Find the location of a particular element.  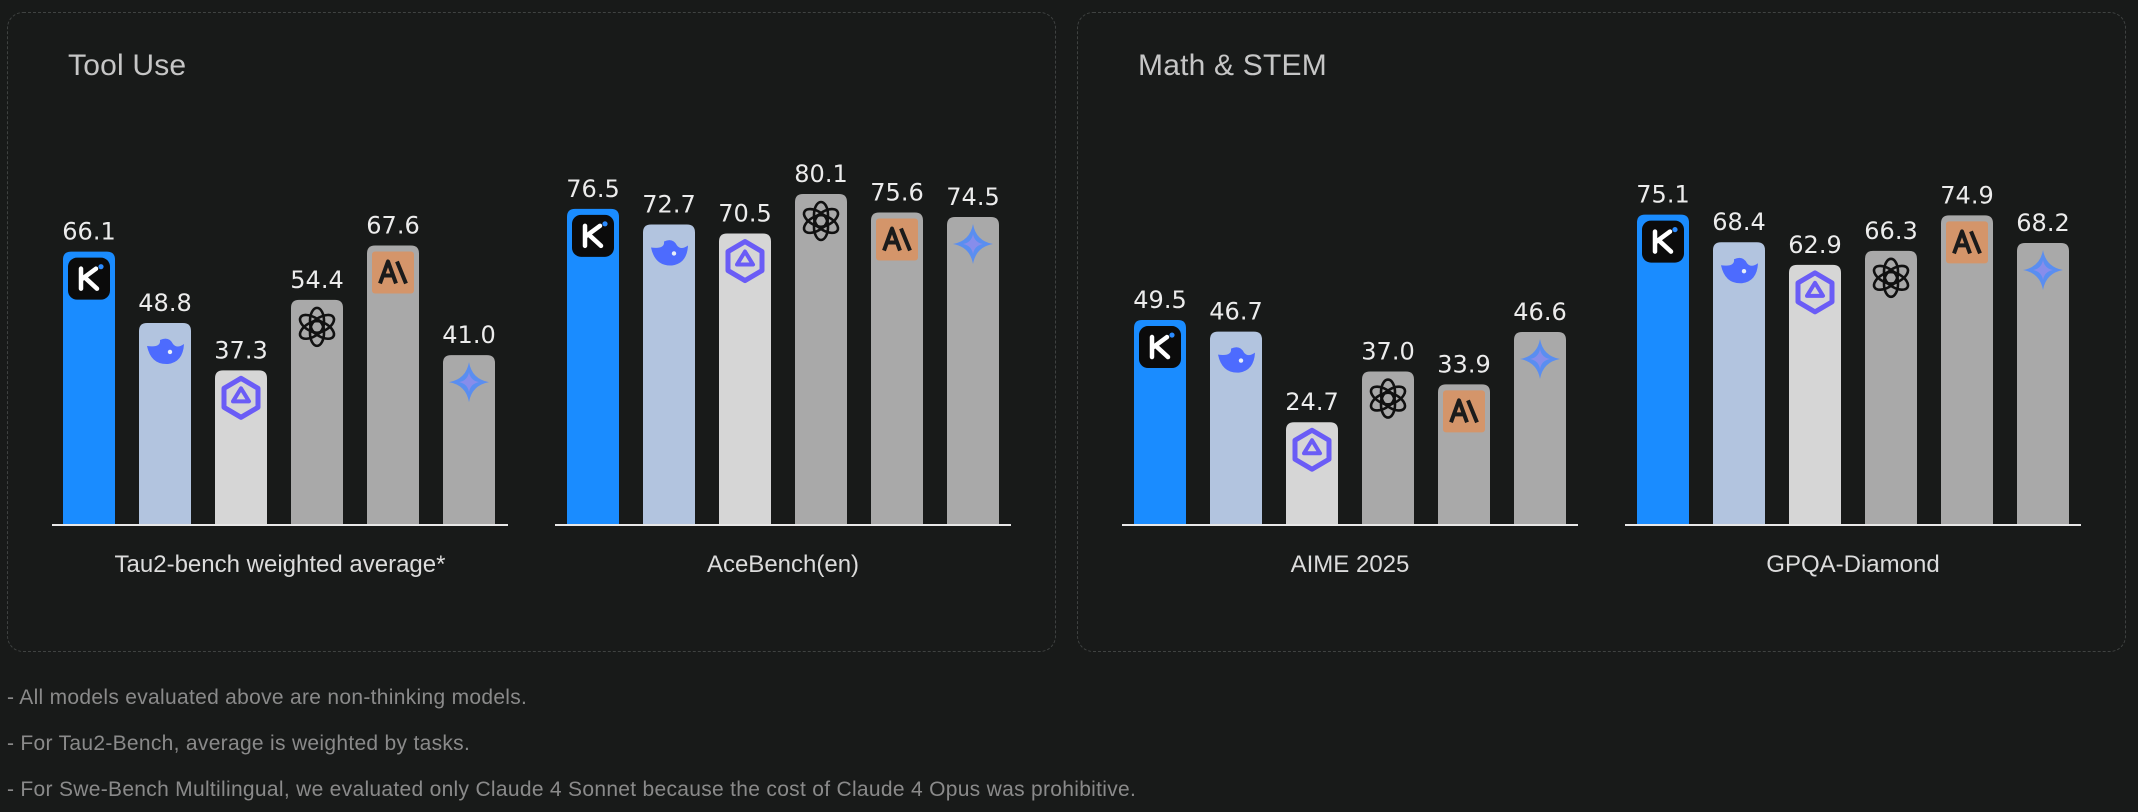

bar-value-label: 49.5 is located at coordinates (1159, 300).